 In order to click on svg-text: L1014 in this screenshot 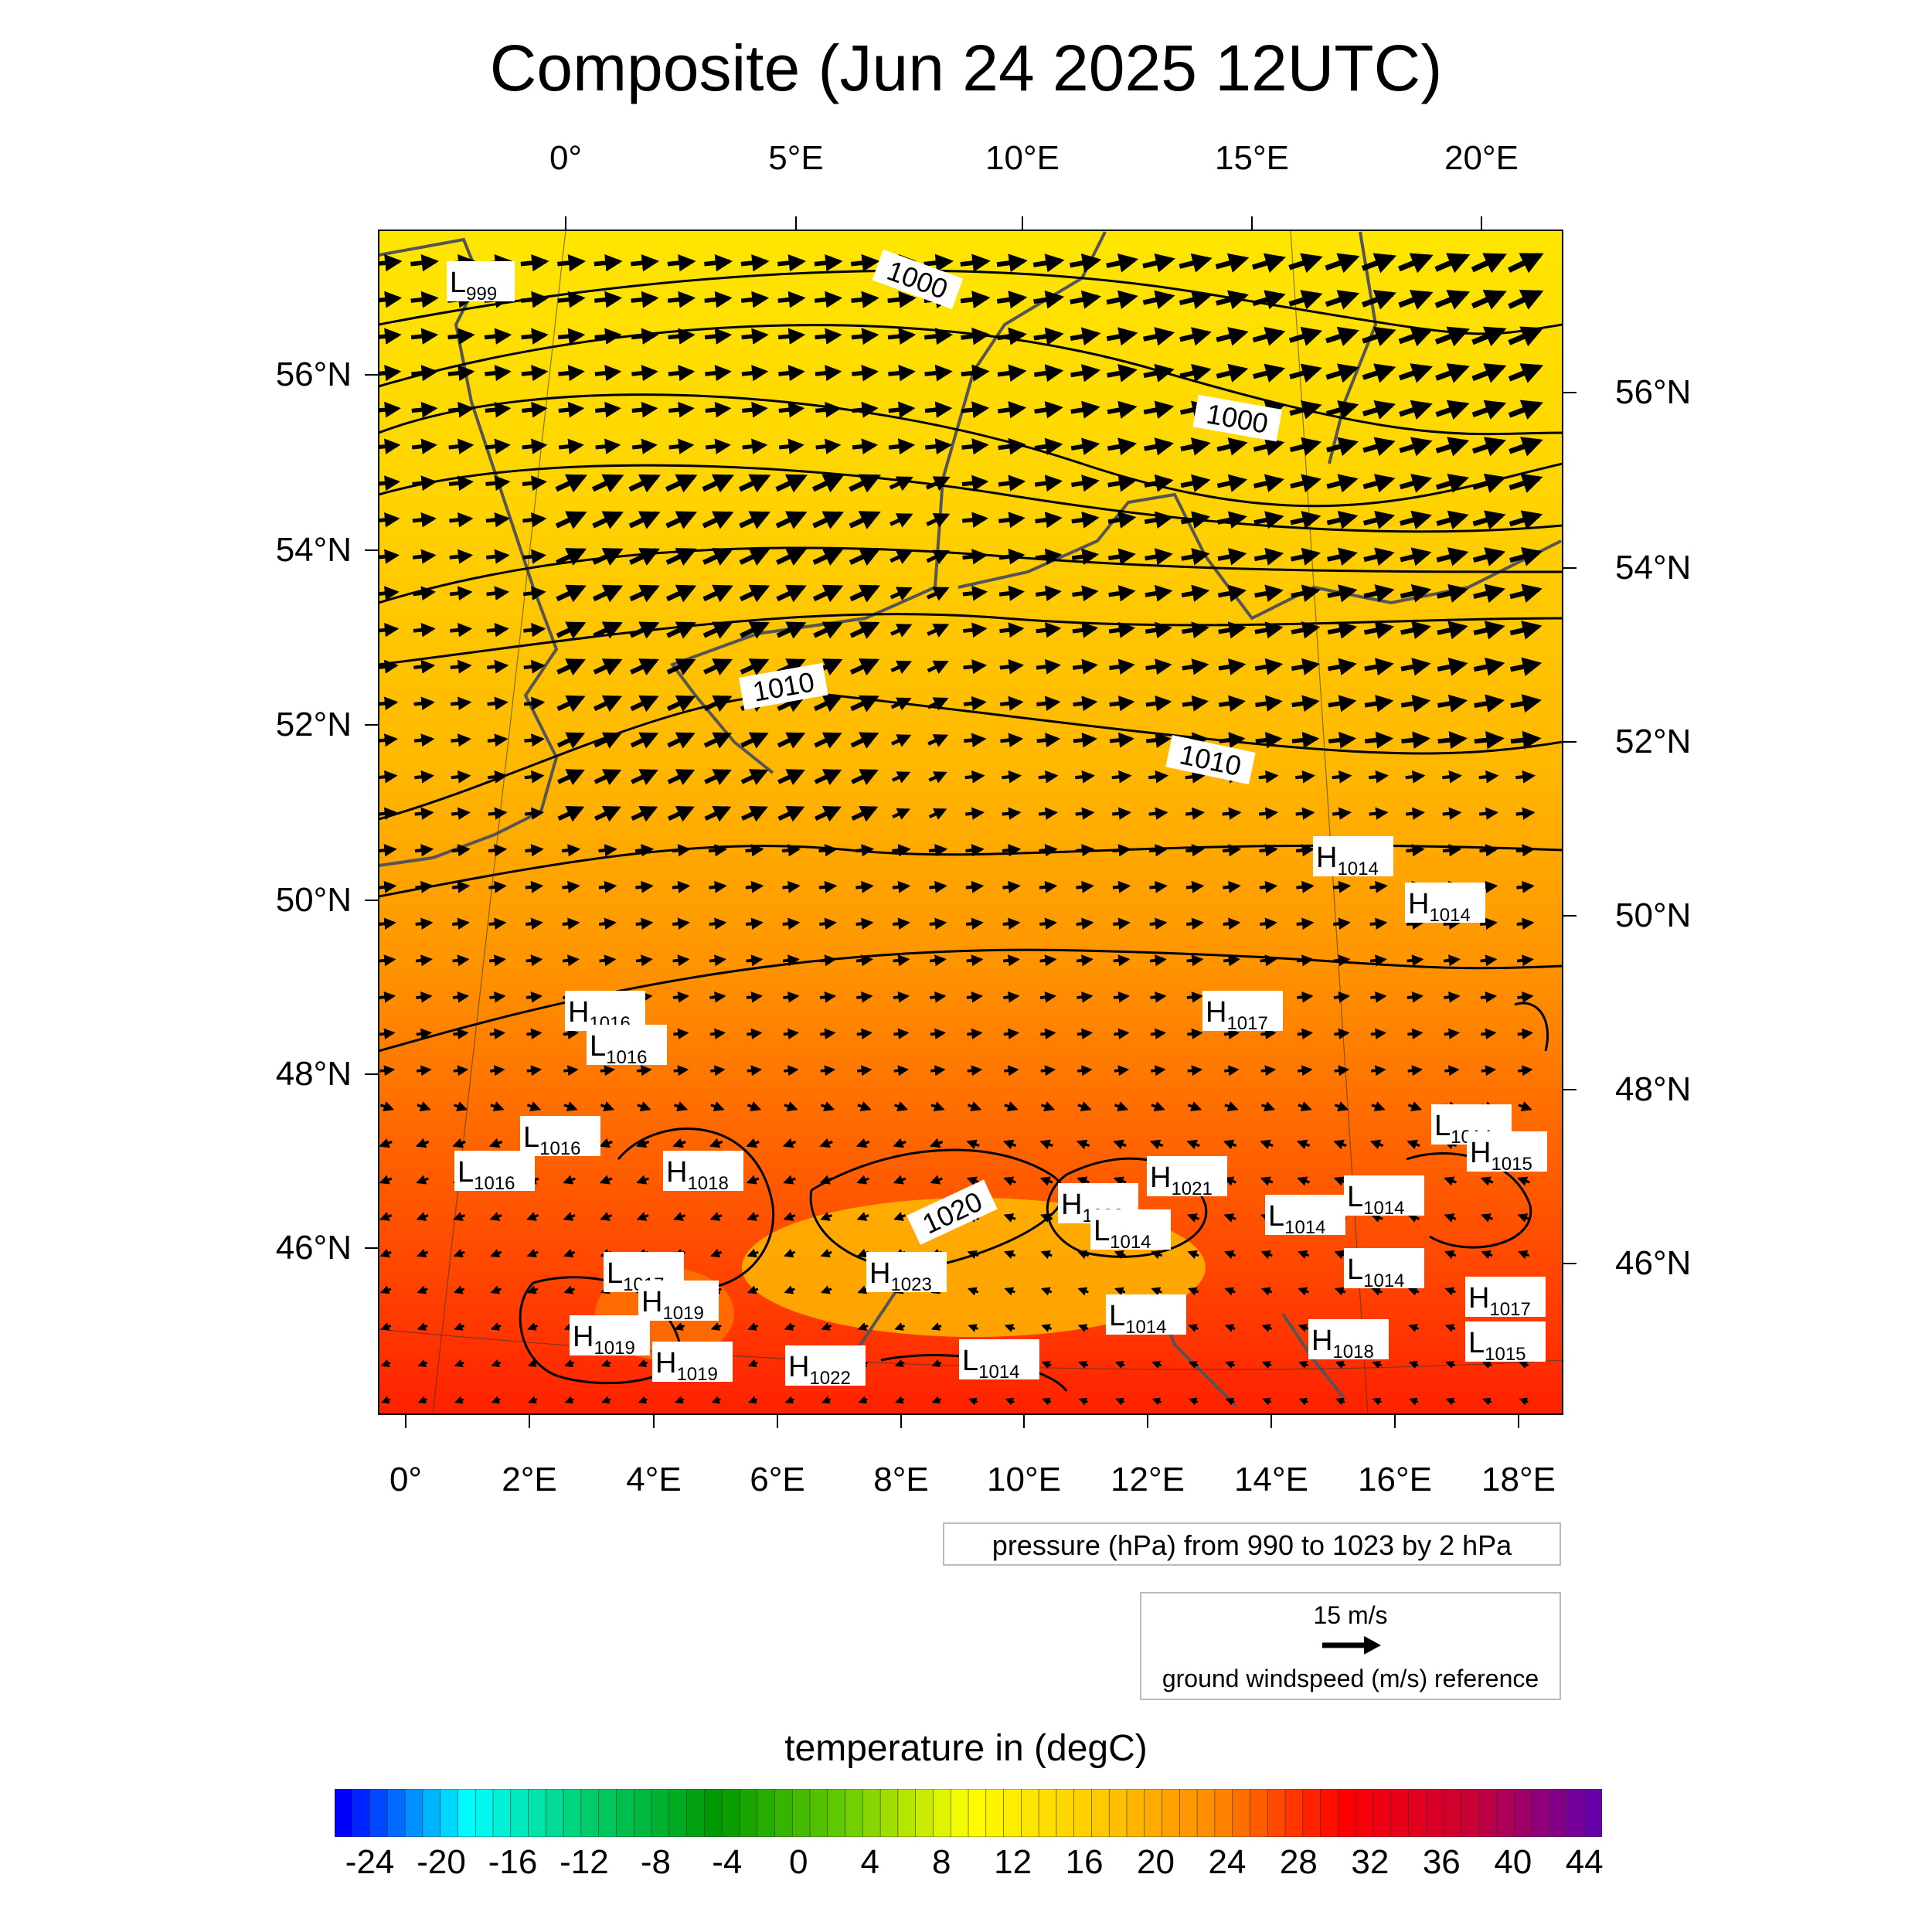, I will do `click(1376, 1272)`.